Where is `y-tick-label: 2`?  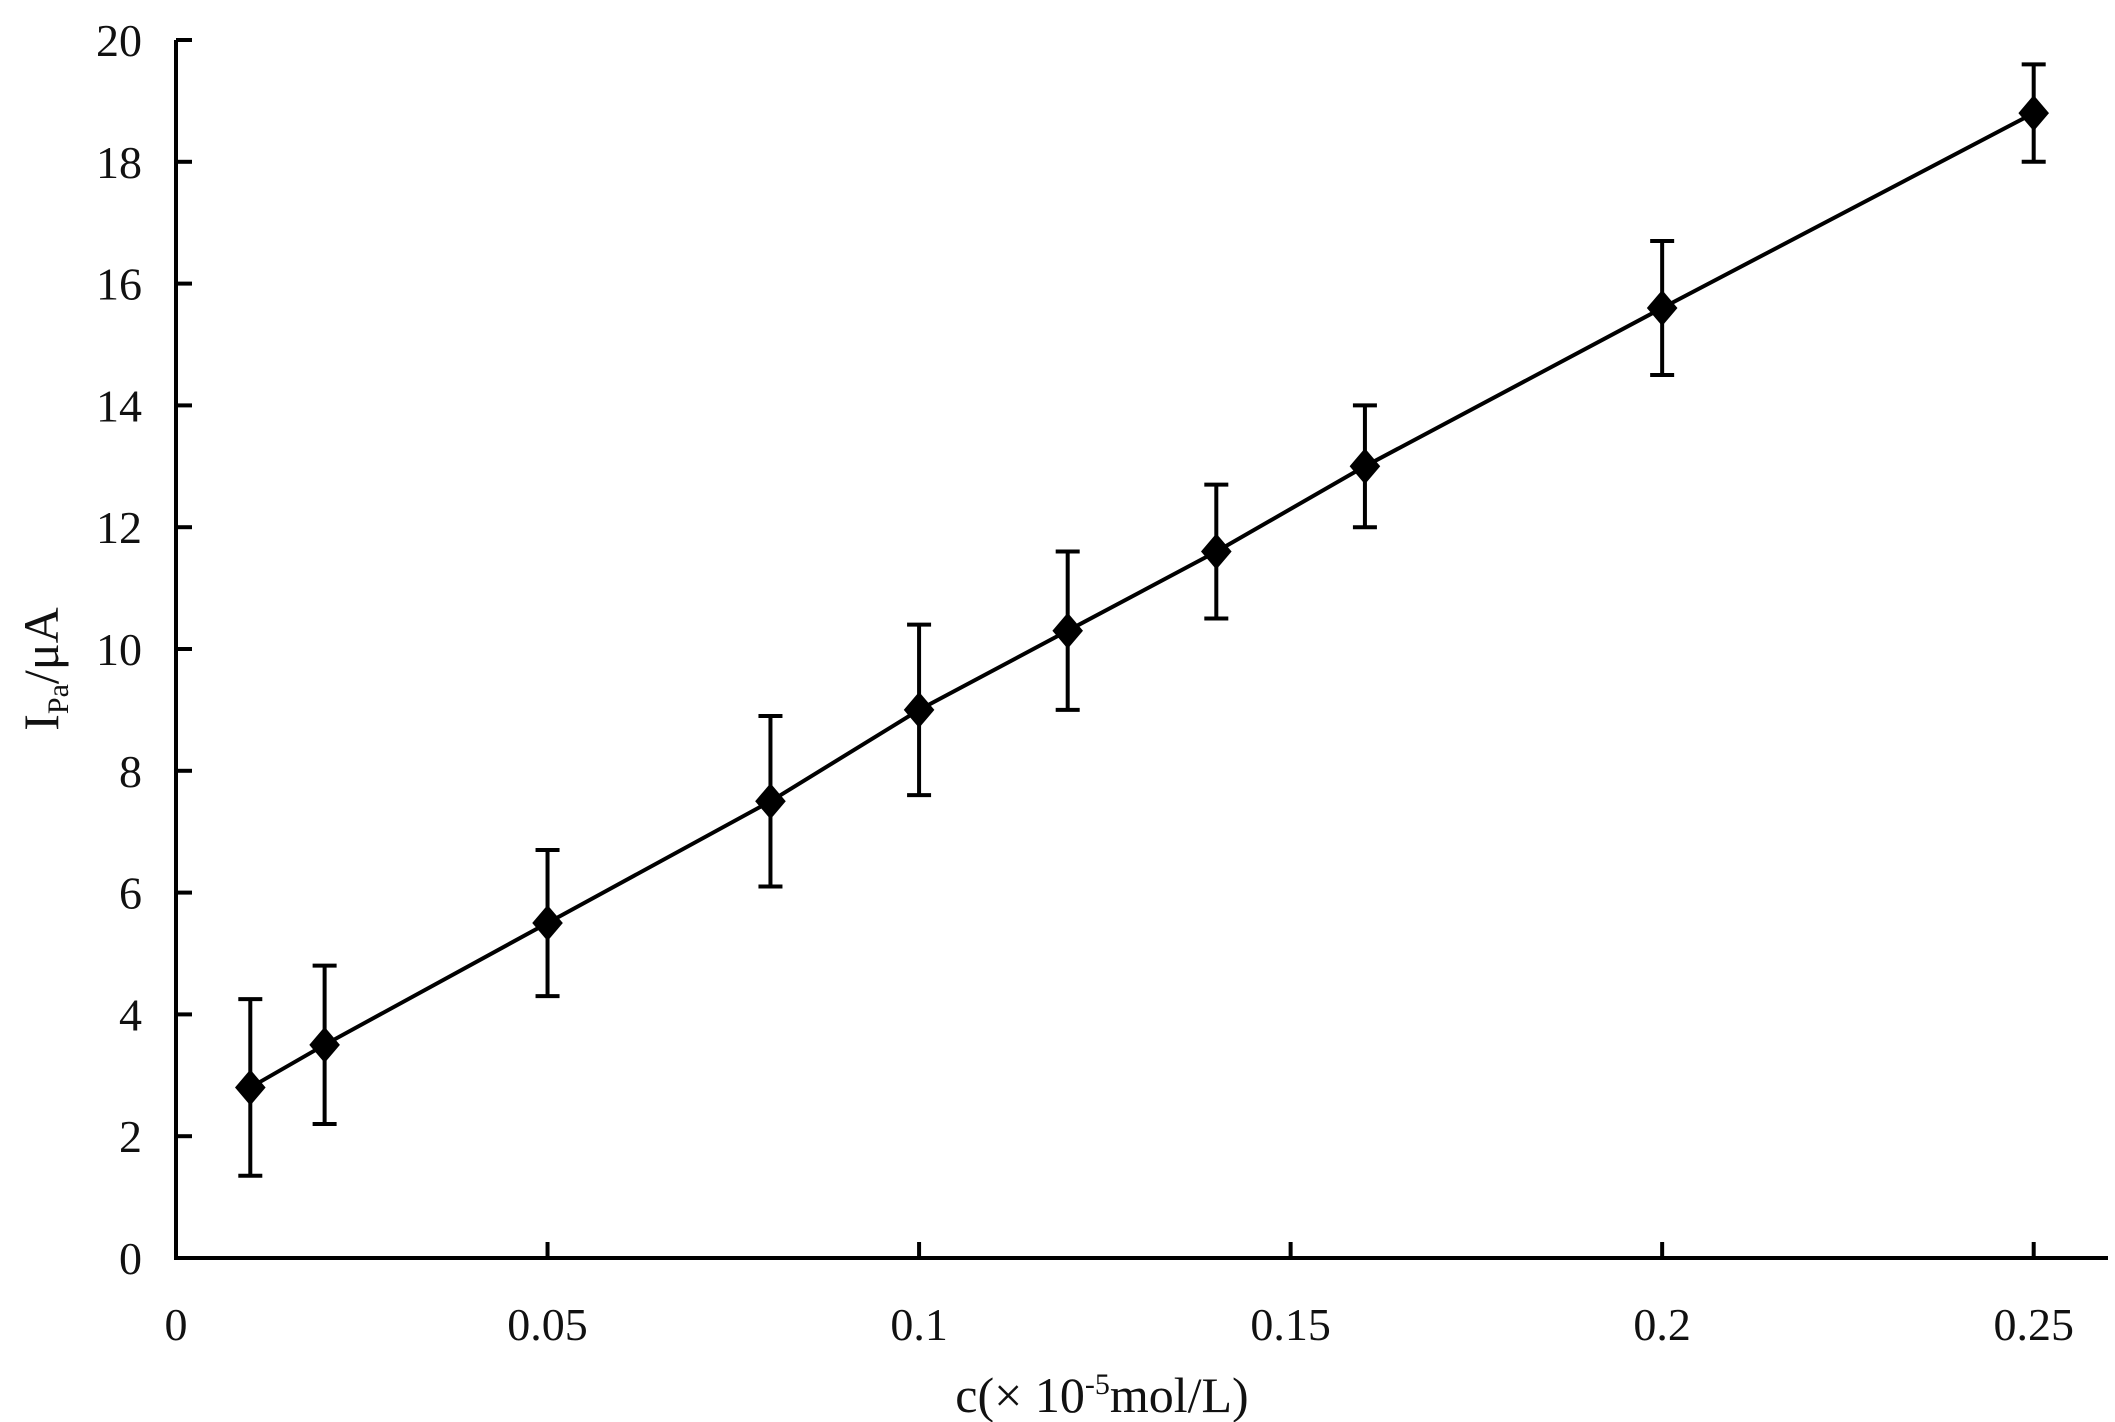
y-tick-label: 2 is located at coordinates (130, 1136).